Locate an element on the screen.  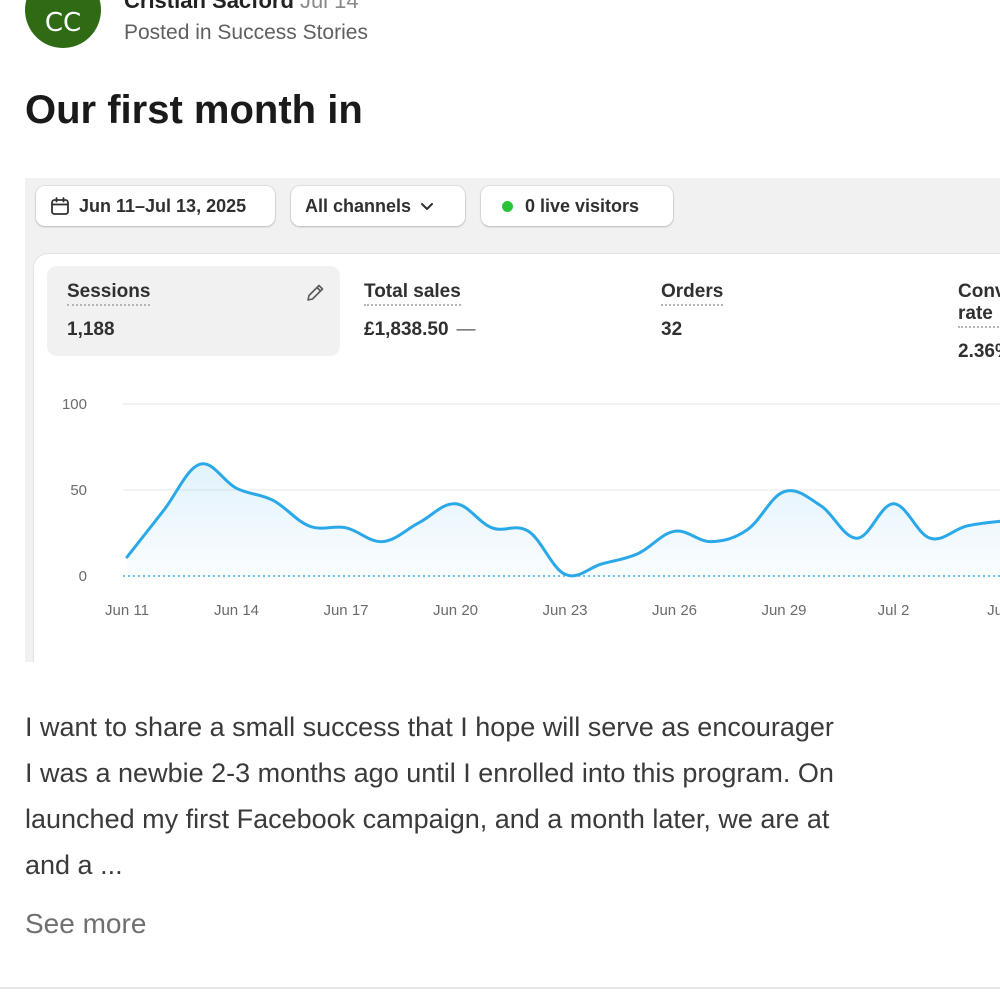
post-date: Jul 14 is located at coordinates (329, 6).